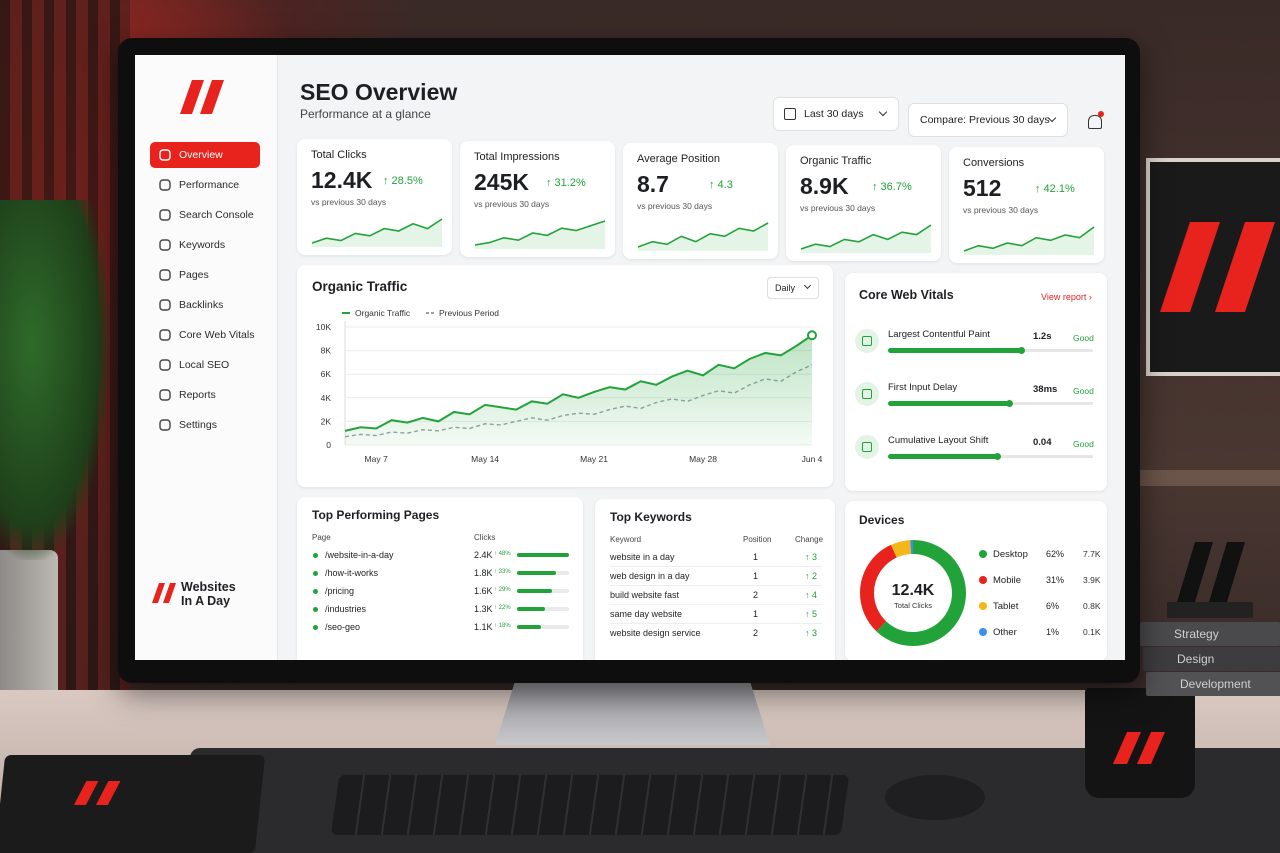  Describe the element at coordinates (651, 517) in the screenshot. I see `keywords-title: Top Keywords` at that location.